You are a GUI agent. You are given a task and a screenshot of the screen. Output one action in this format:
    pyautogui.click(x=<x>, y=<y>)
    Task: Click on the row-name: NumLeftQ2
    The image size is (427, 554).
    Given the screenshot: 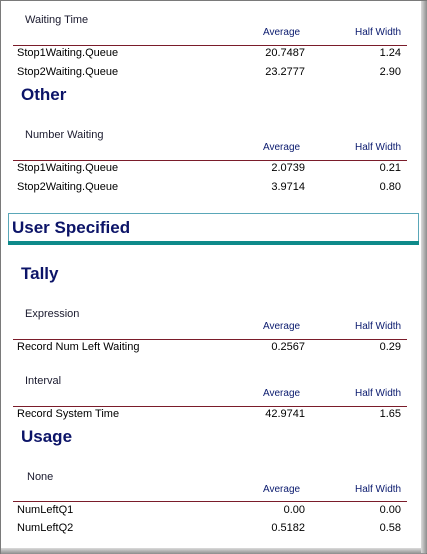 What is the action you would take?
    pyautogui.click(x=45, y=528)
    